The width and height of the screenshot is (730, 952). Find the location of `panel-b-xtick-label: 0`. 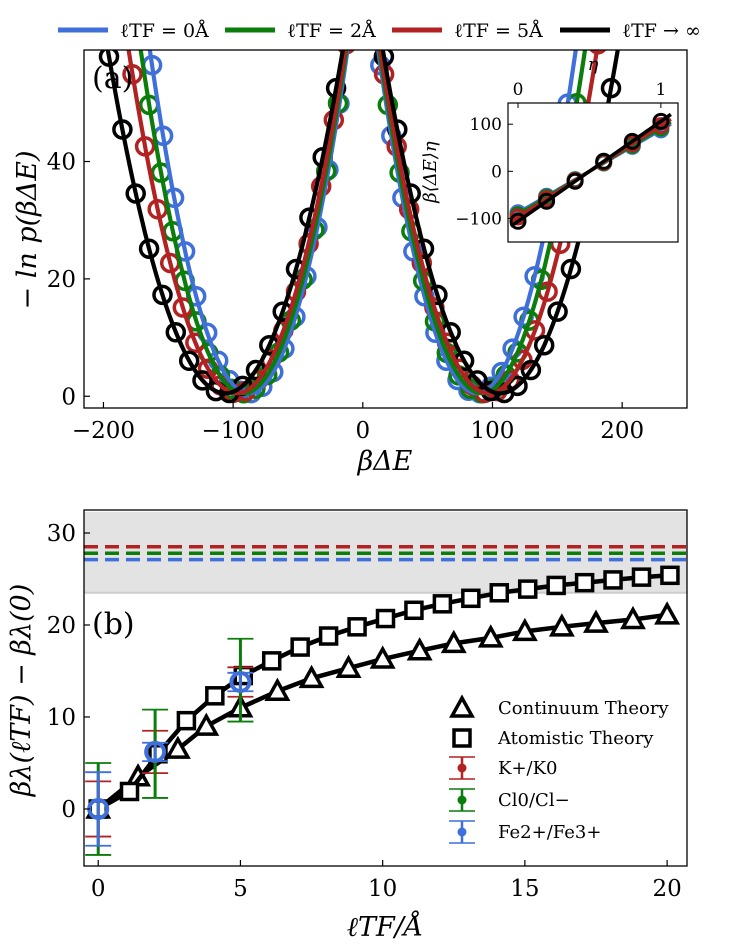

panel-b-xtick-label: 0 is located at coordinates (98, 889).